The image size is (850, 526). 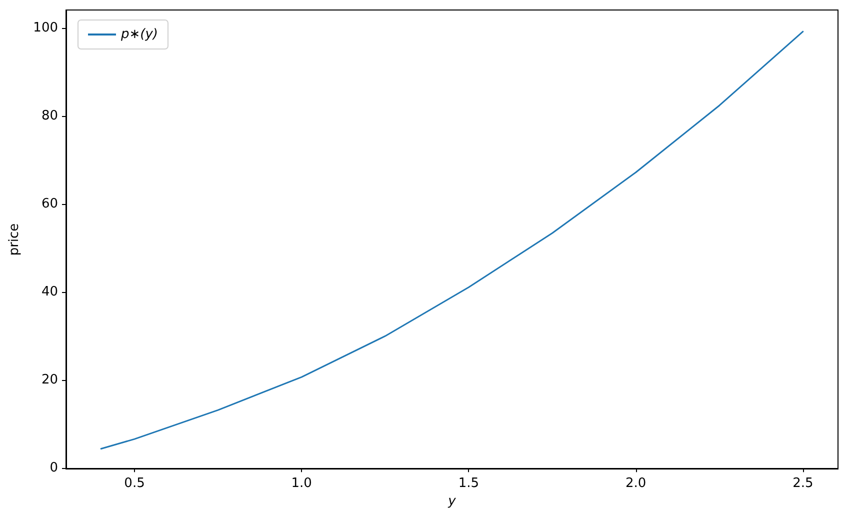 I want to click on y-tick-label: 40, so click(x=49, y=292).